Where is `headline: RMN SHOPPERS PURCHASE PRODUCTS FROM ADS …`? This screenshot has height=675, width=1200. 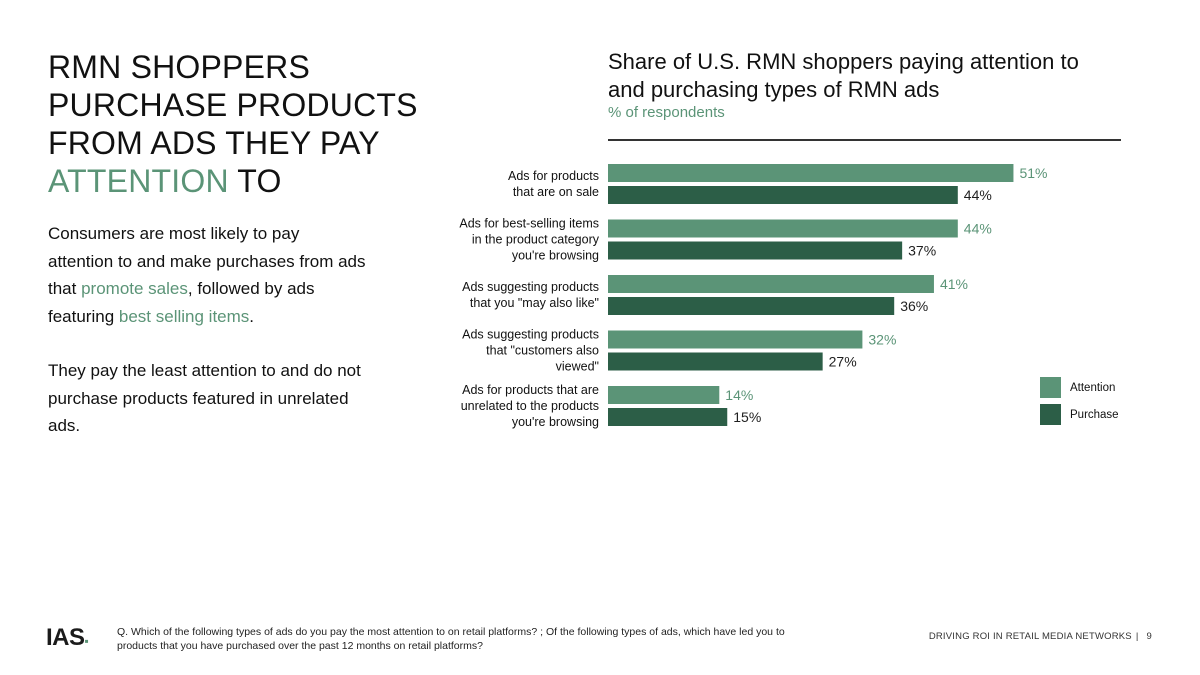 headline: RMN SHOPPERS PURCHASE PRODUCTS FROM ADS … is located at coordinates (238, 124).